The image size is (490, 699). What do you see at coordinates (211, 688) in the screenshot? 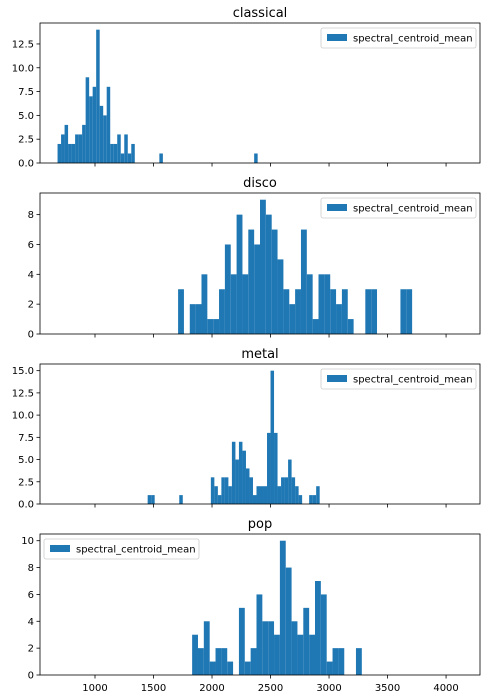
I see `x-tick-label: 2000` at bounding box center [211, 688].